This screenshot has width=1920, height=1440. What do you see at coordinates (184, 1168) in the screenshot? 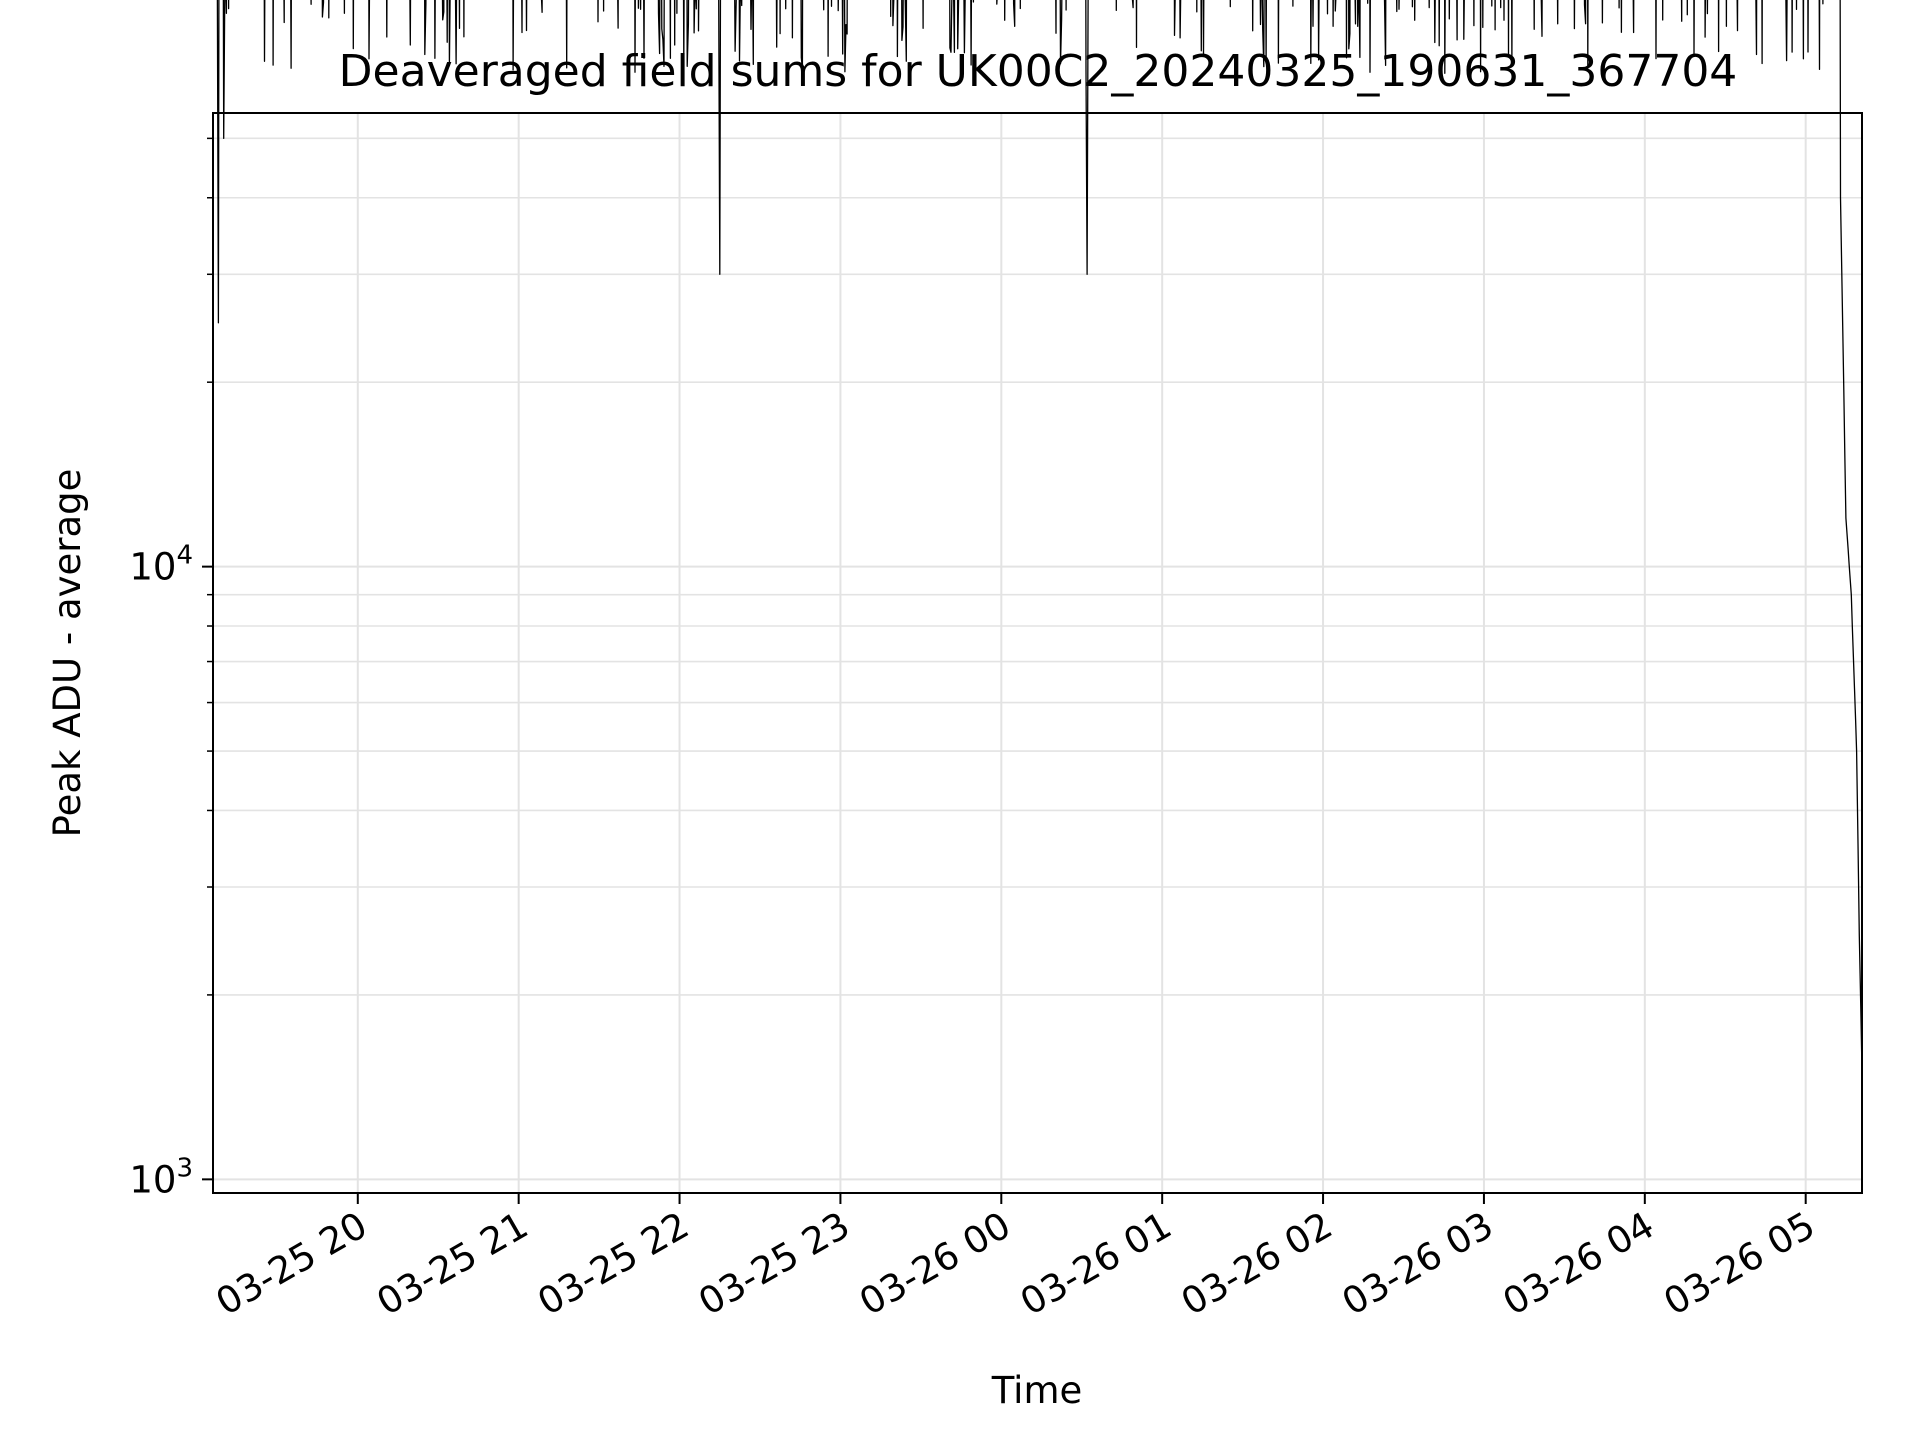
I see `y-tick-exponent: 3` at bounding box center [184, 1168].